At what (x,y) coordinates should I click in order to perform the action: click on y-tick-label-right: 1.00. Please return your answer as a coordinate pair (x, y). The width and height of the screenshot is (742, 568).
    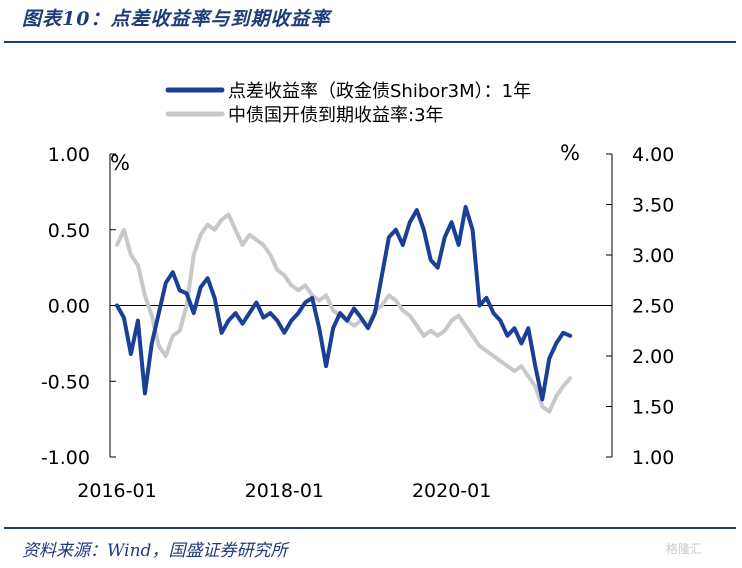
    Looking at the image, I should click on (653, 458).